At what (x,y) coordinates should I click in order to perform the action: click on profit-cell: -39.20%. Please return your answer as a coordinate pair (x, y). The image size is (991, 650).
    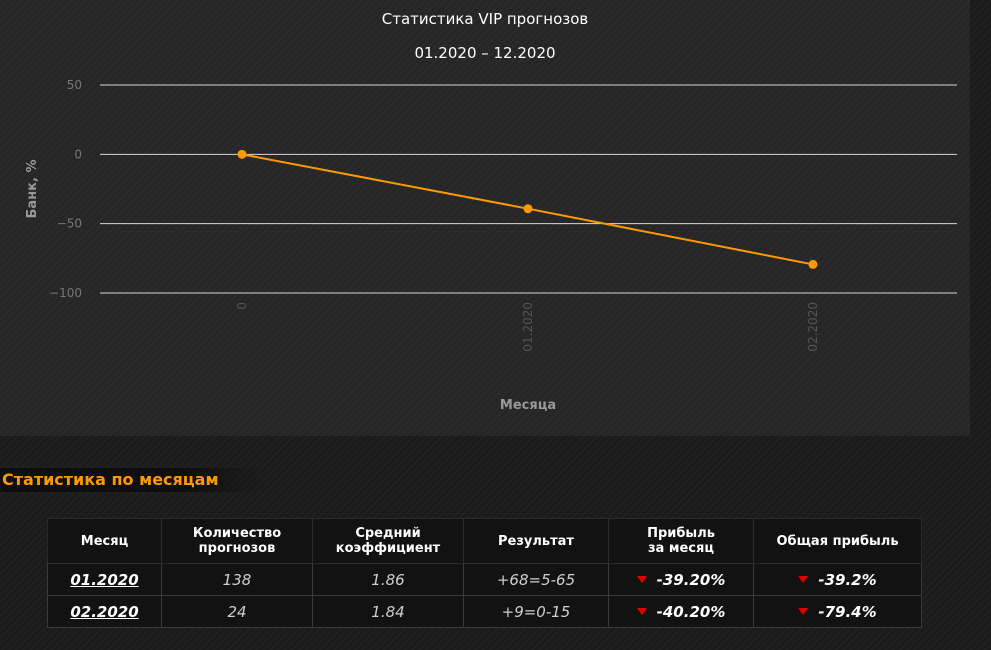
    Looking at the image, I should click on (681, 579).